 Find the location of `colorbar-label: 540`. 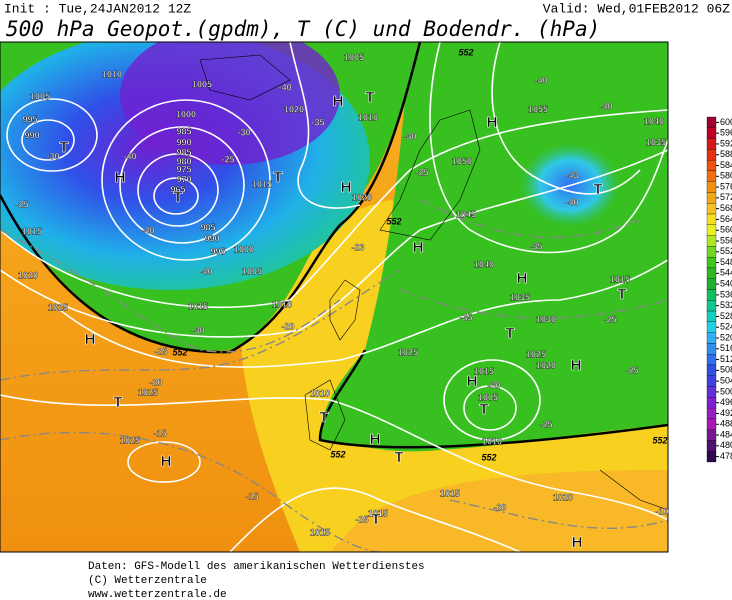

colorbar-label: 540 is located at coordinates (726, 283).